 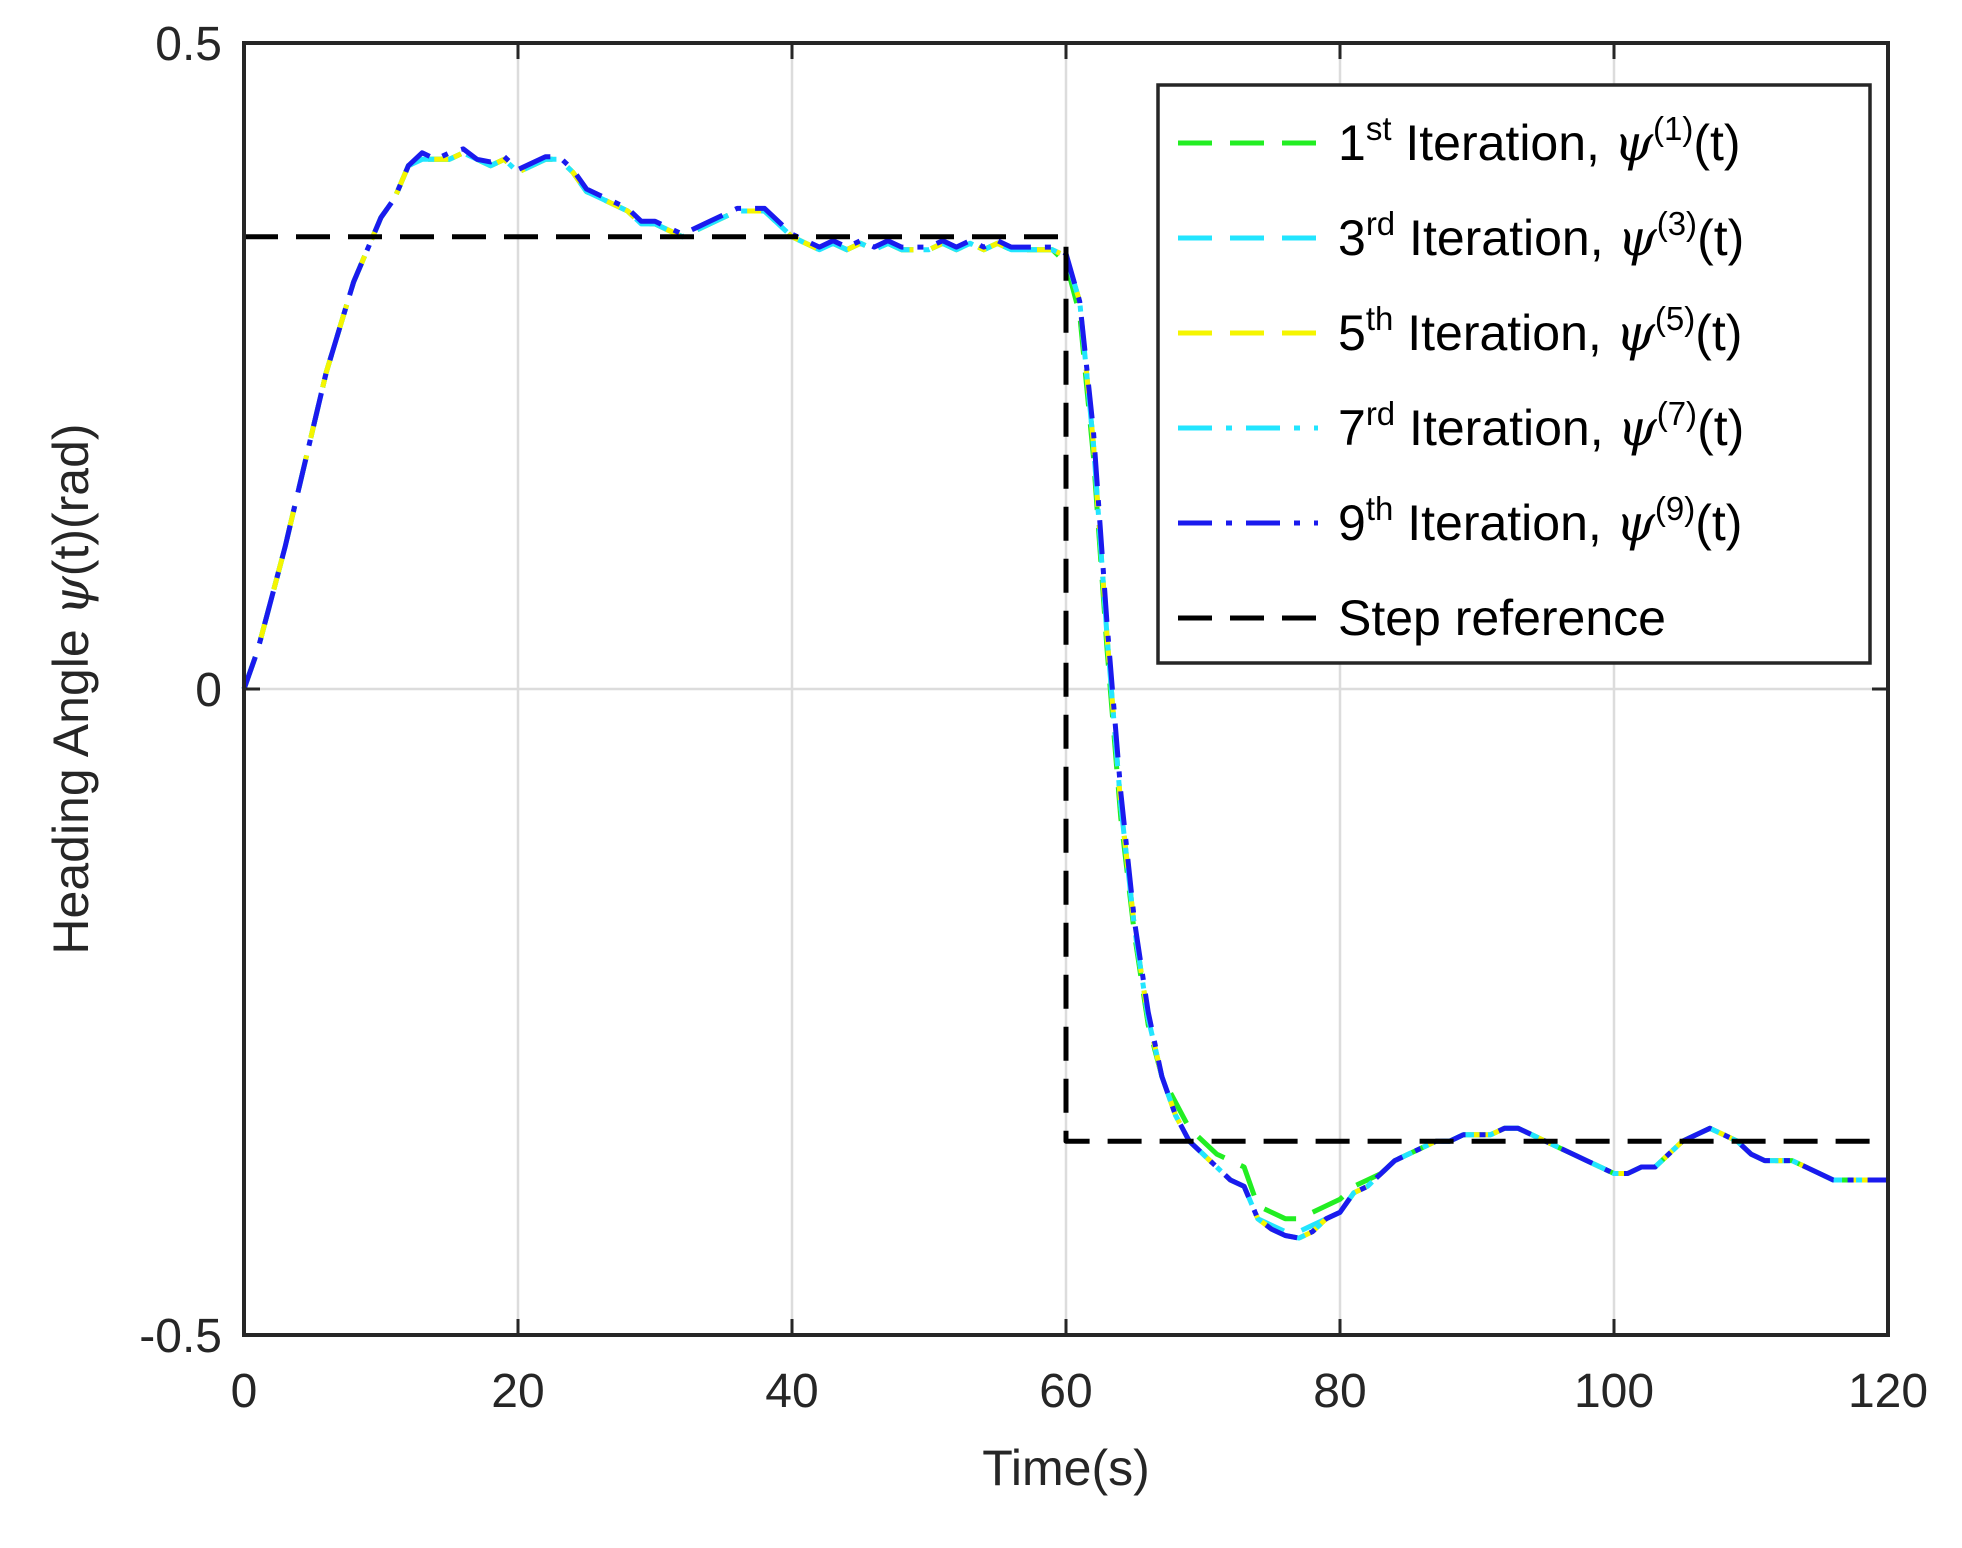 What do you see at coordinates (517, 1391) in the screenshot?
I see `x-tick-label: 20` at bounding box center [517, 1391].